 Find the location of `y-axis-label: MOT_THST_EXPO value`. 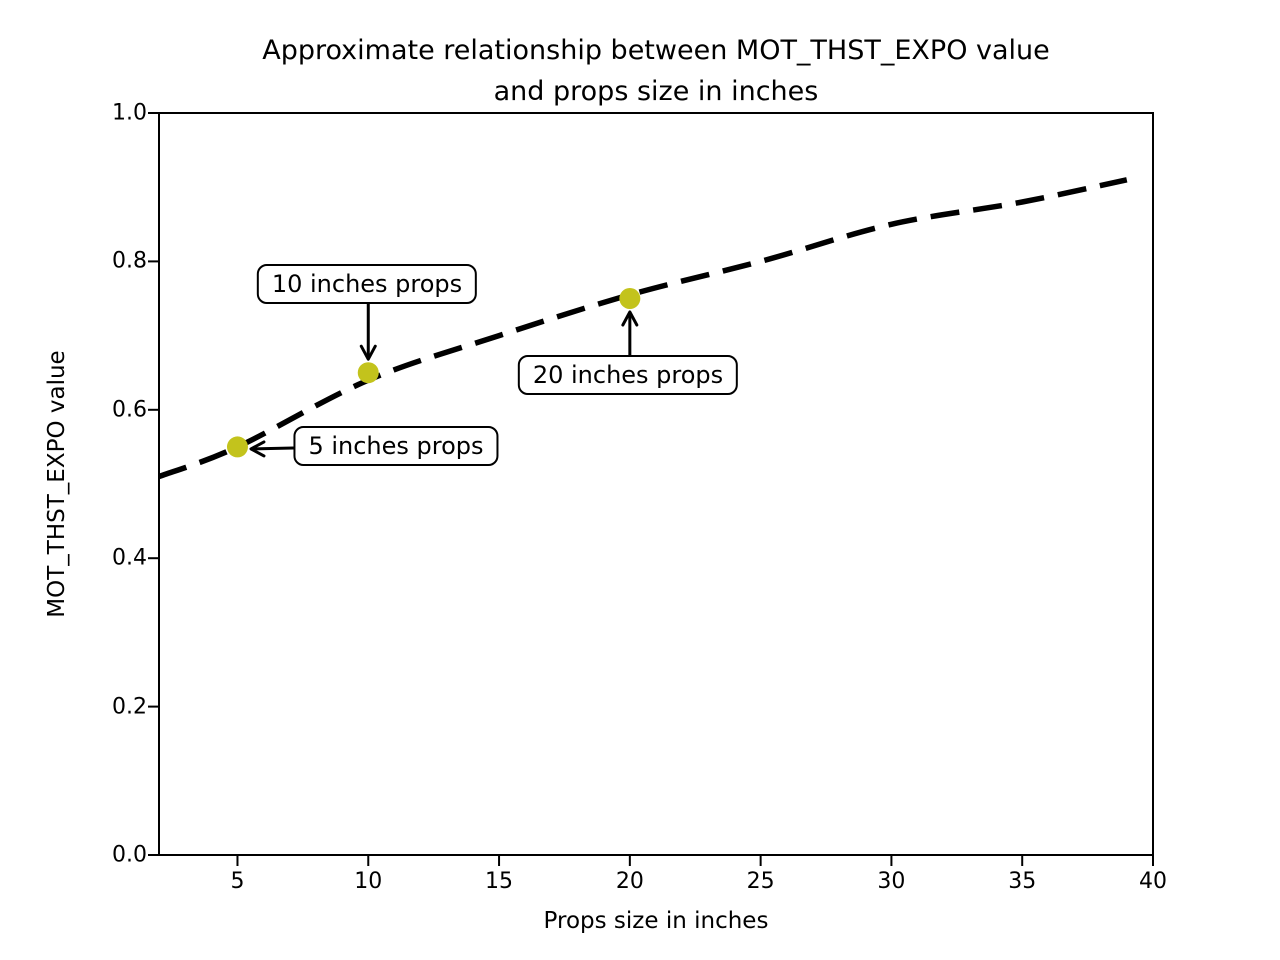

y-axis-label: MOT_THST_EXPO value is located at coordinates (57, 484).